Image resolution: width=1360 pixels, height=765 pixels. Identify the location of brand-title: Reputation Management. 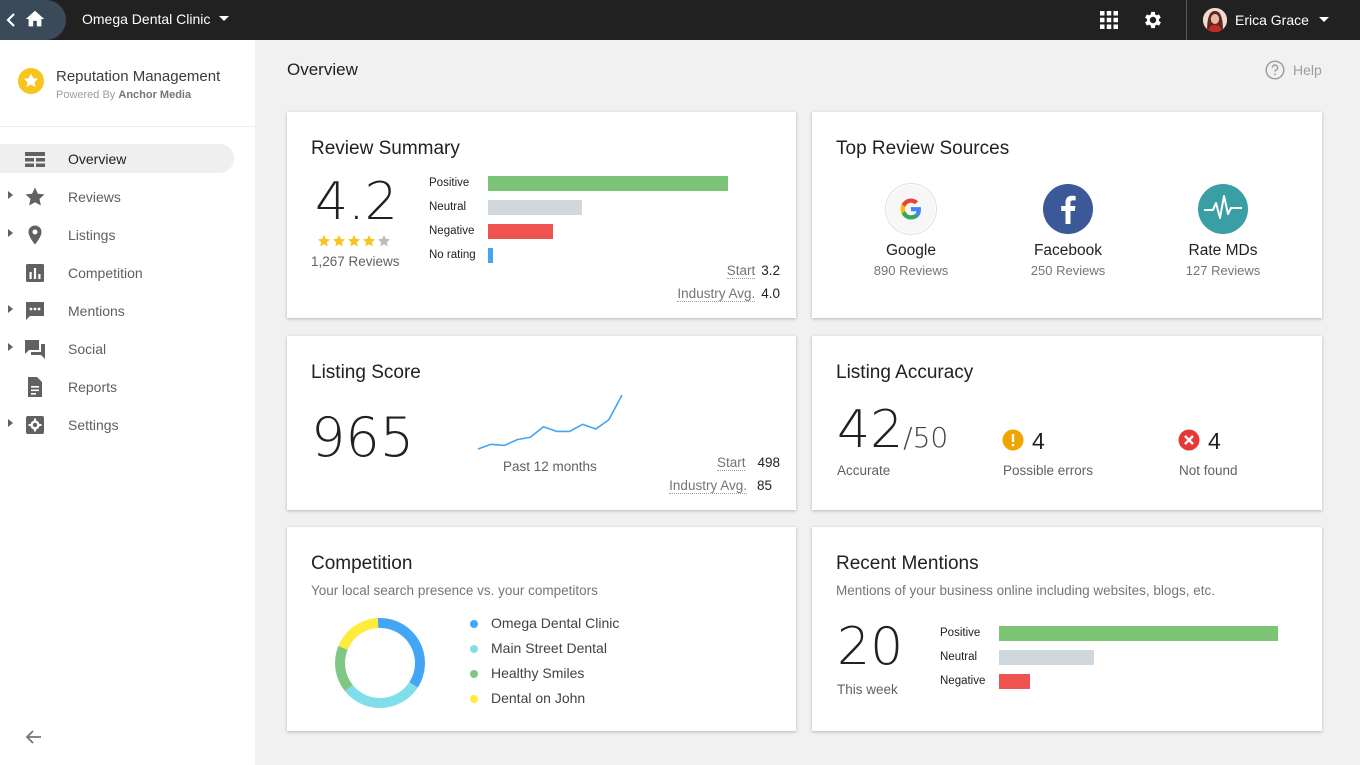
(138, 76).